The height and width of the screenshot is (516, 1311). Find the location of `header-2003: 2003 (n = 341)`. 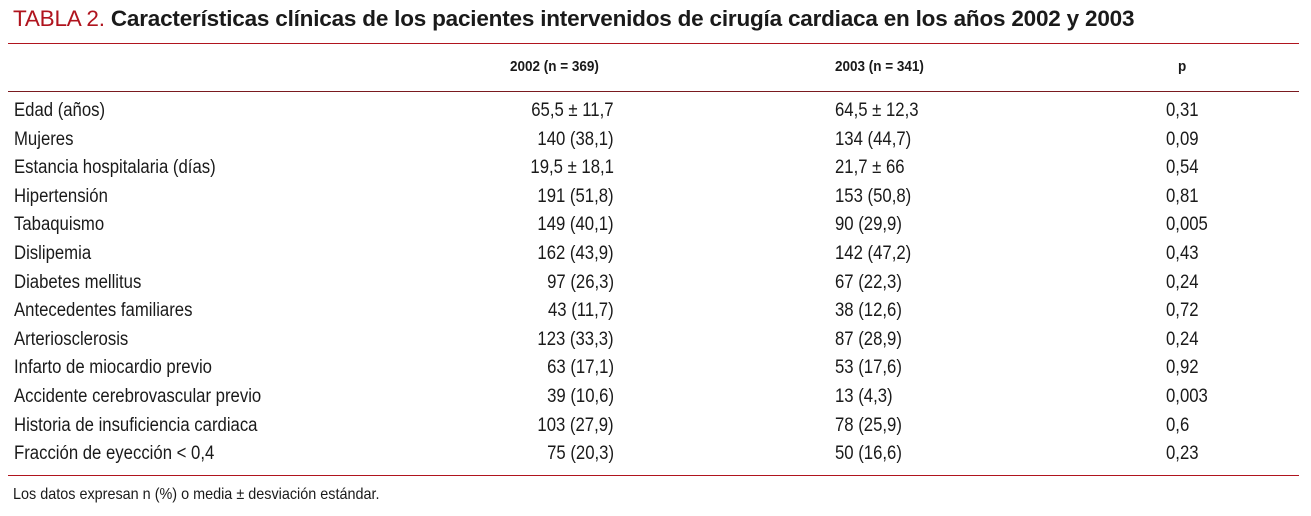

header-2003: 2003 (n = 341) is located at coordinates (879, 66).